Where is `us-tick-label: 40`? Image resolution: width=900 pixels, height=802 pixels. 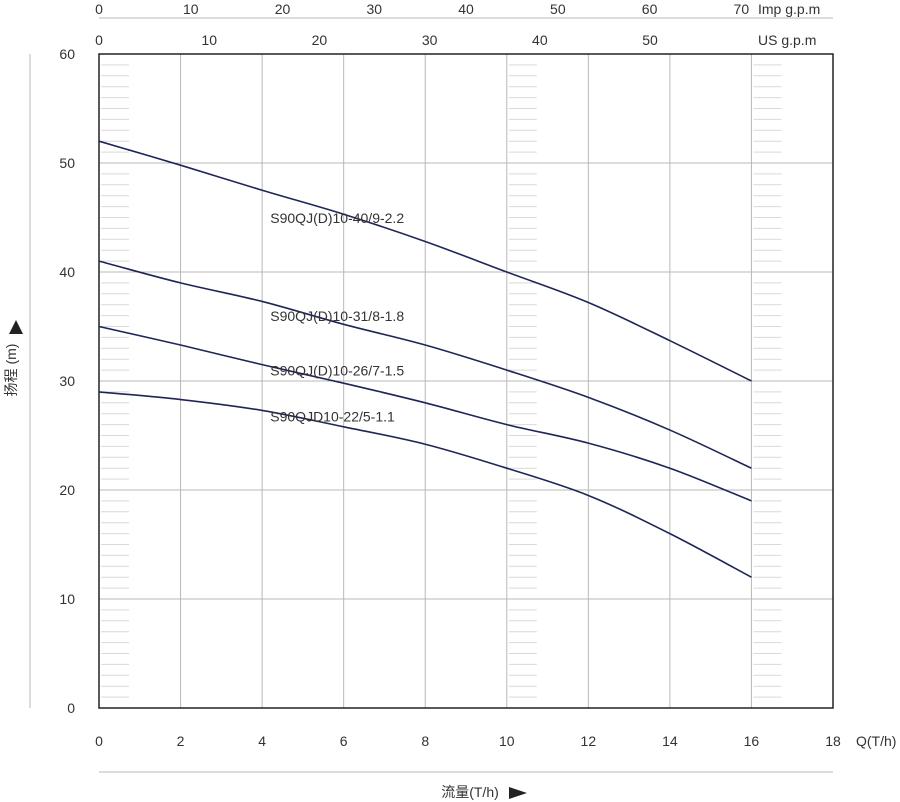
us-tick-label: 40 is located at coordinates (540, 40).